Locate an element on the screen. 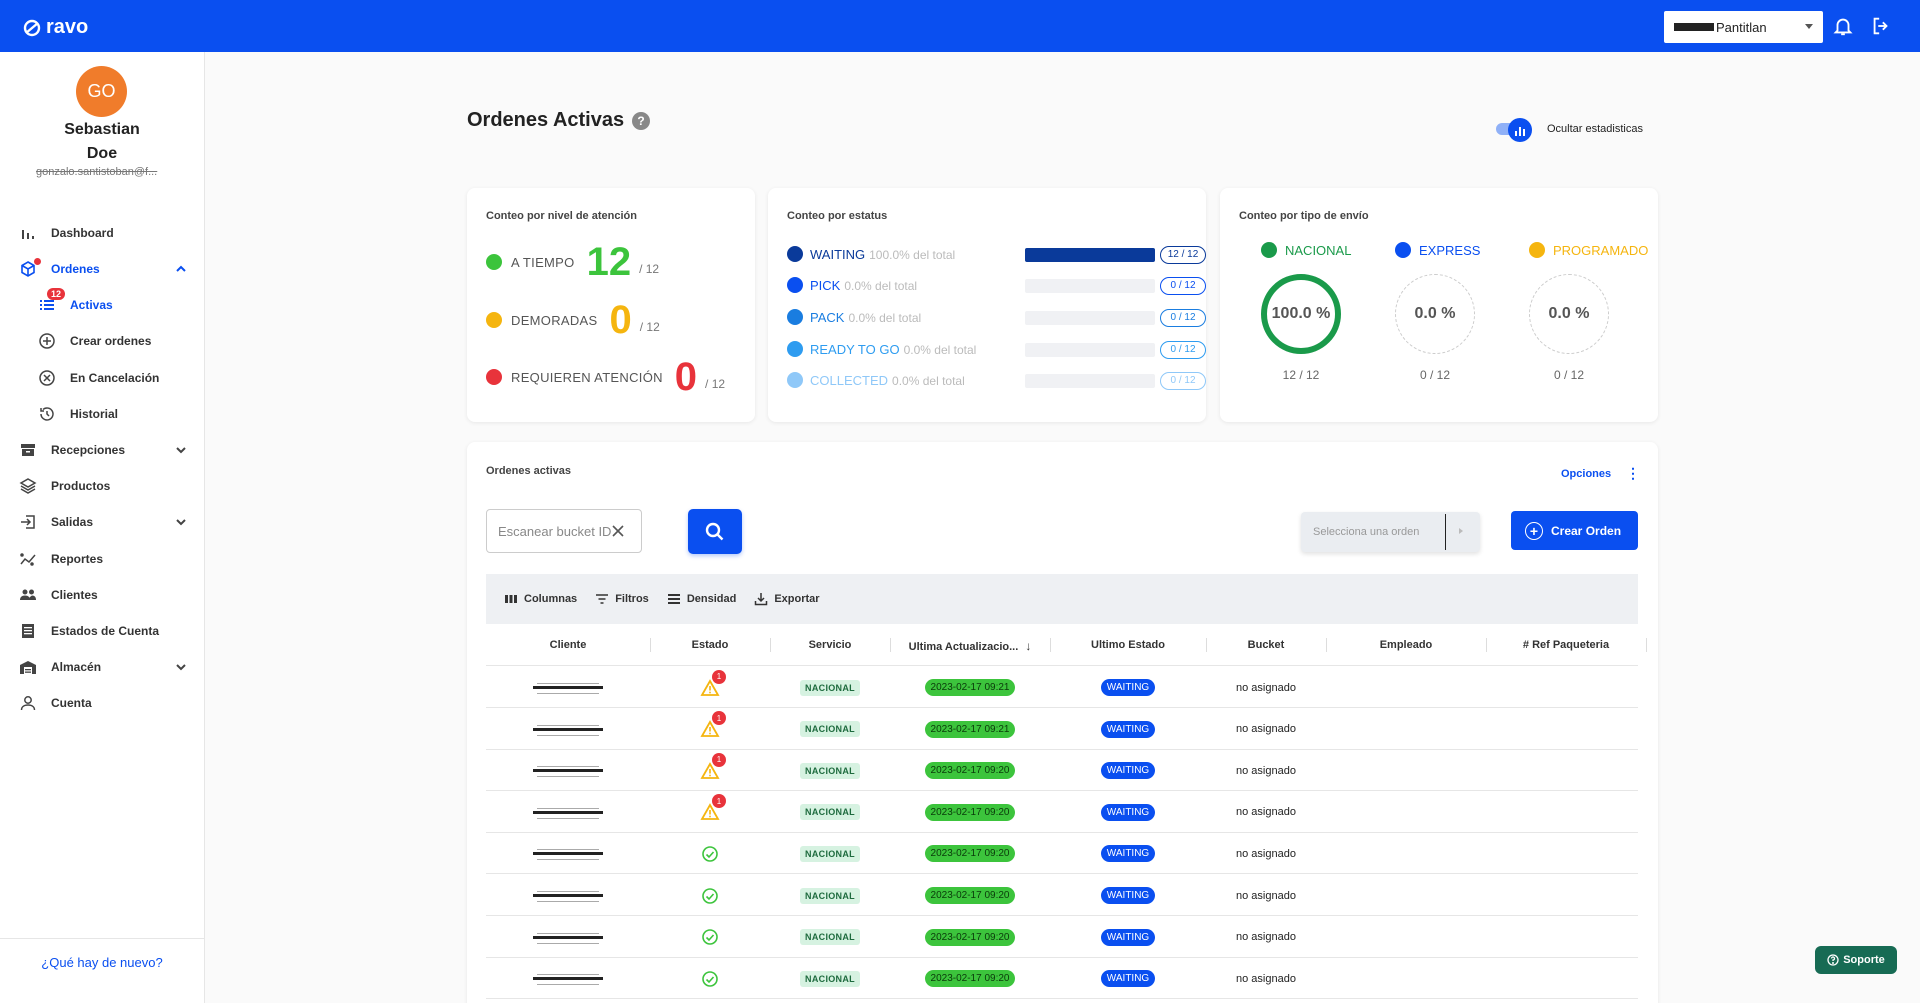 The height and width of the screenshot is (1003, 1920). cell-ultimo-estado: WAITING is located at coordinates (1128, 812).